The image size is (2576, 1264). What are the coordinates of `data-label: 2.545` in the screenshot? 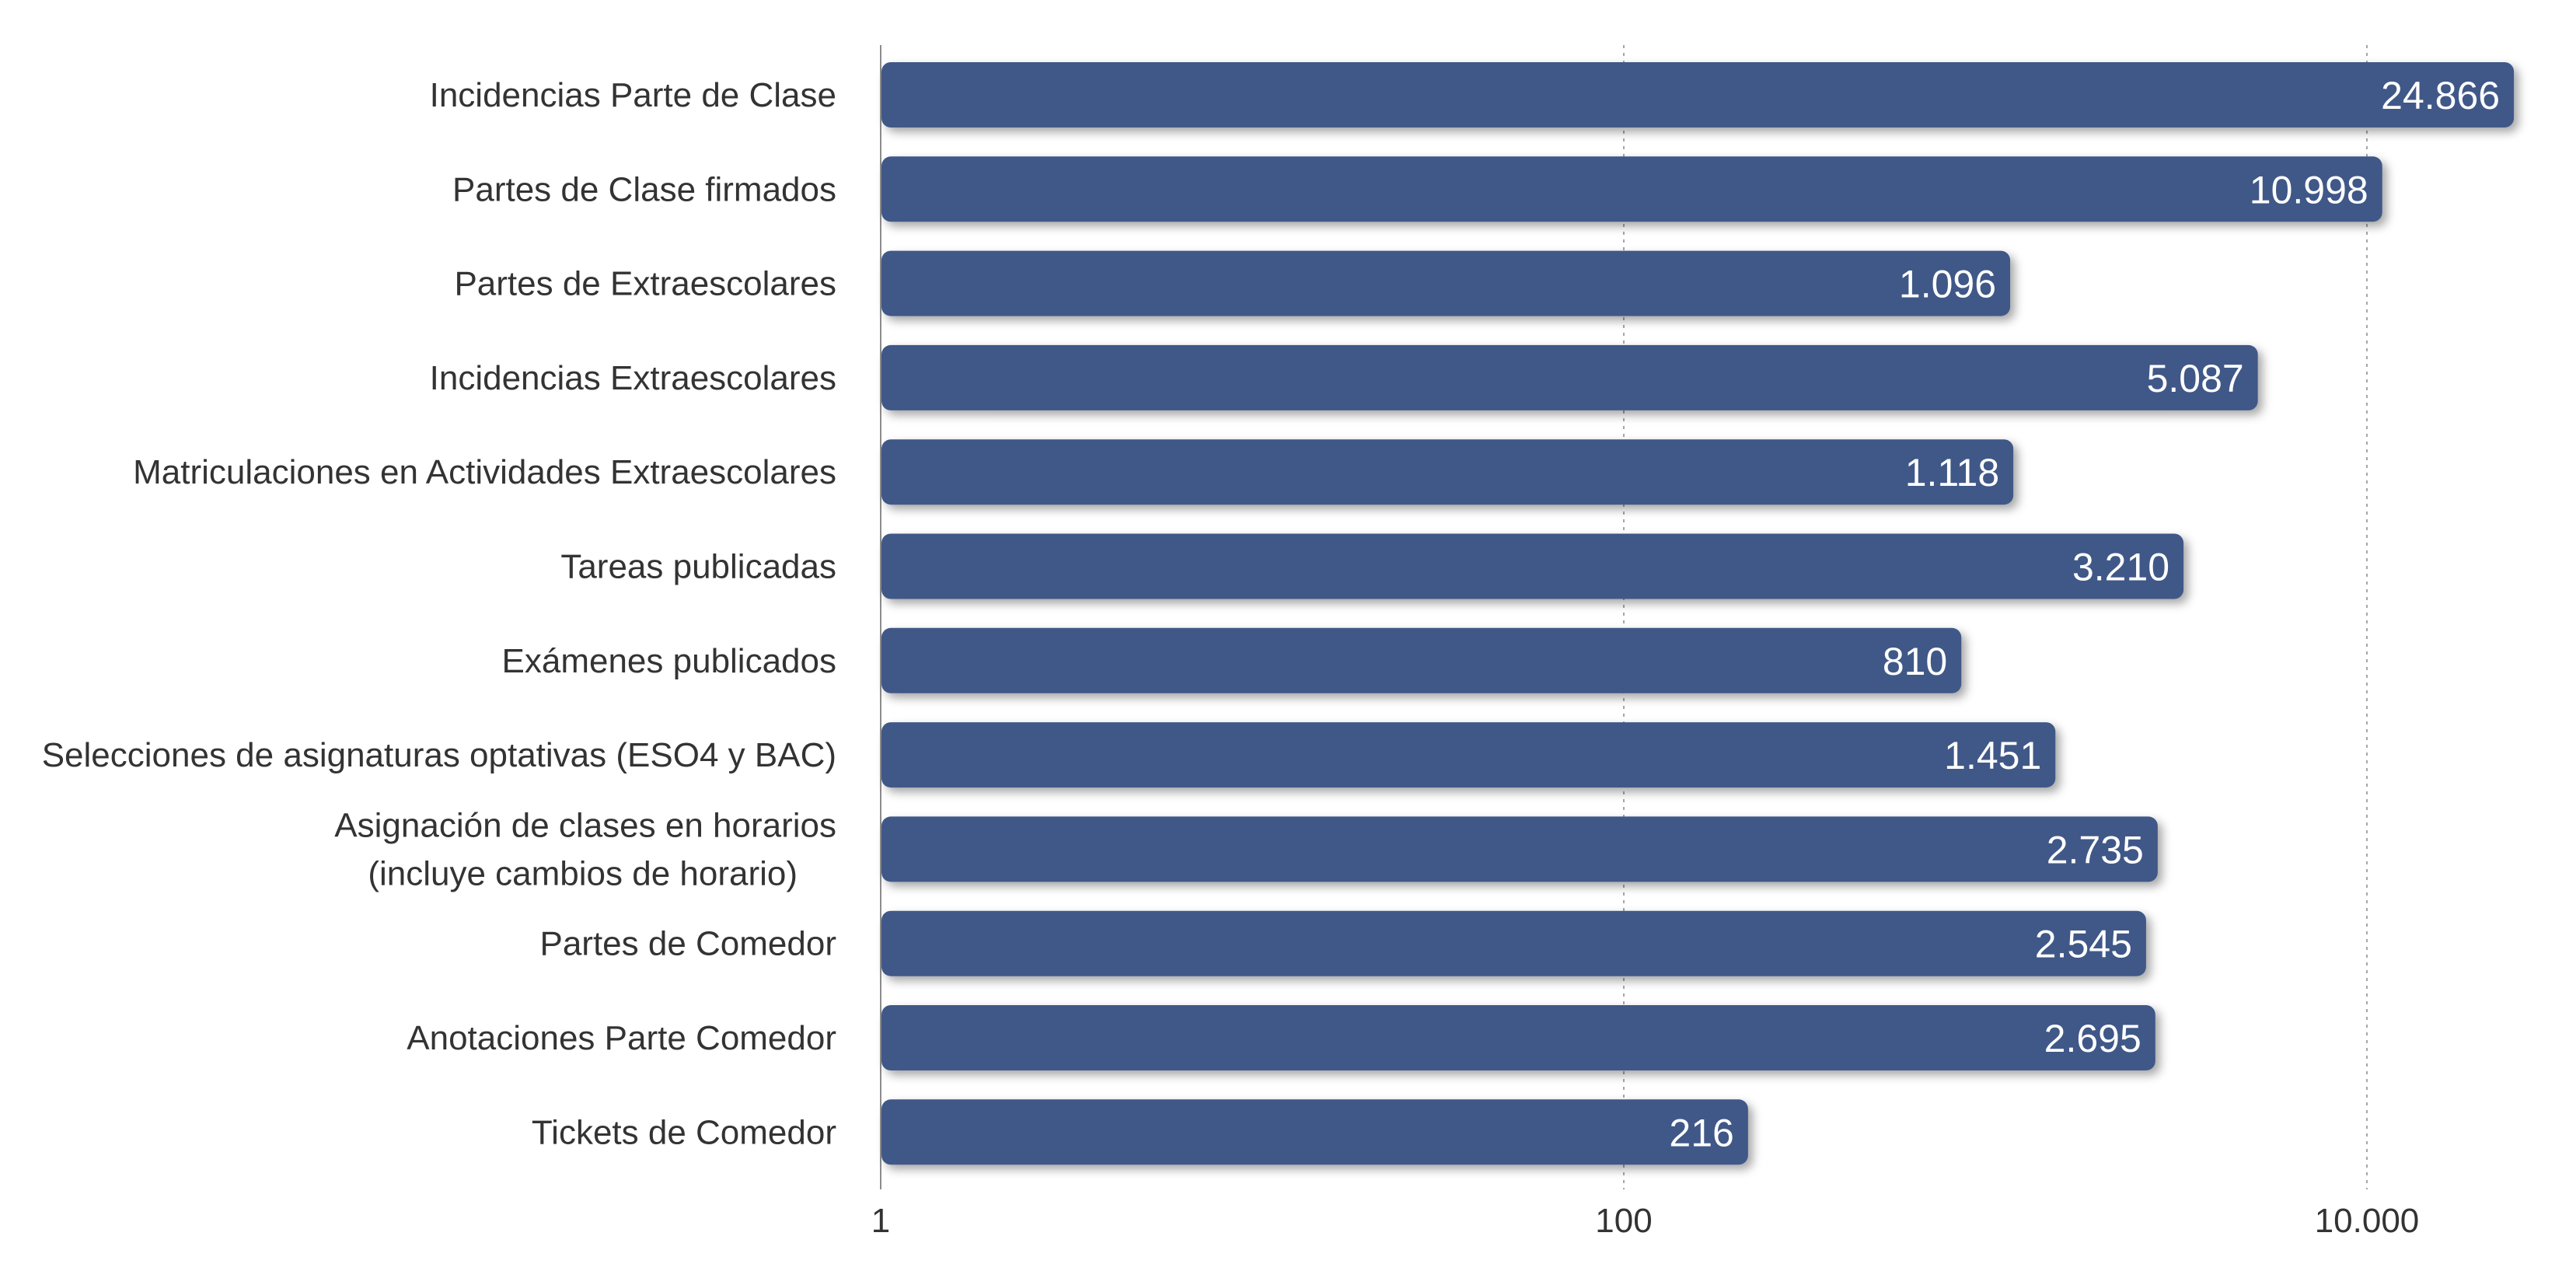 It's located at (2084, 944).